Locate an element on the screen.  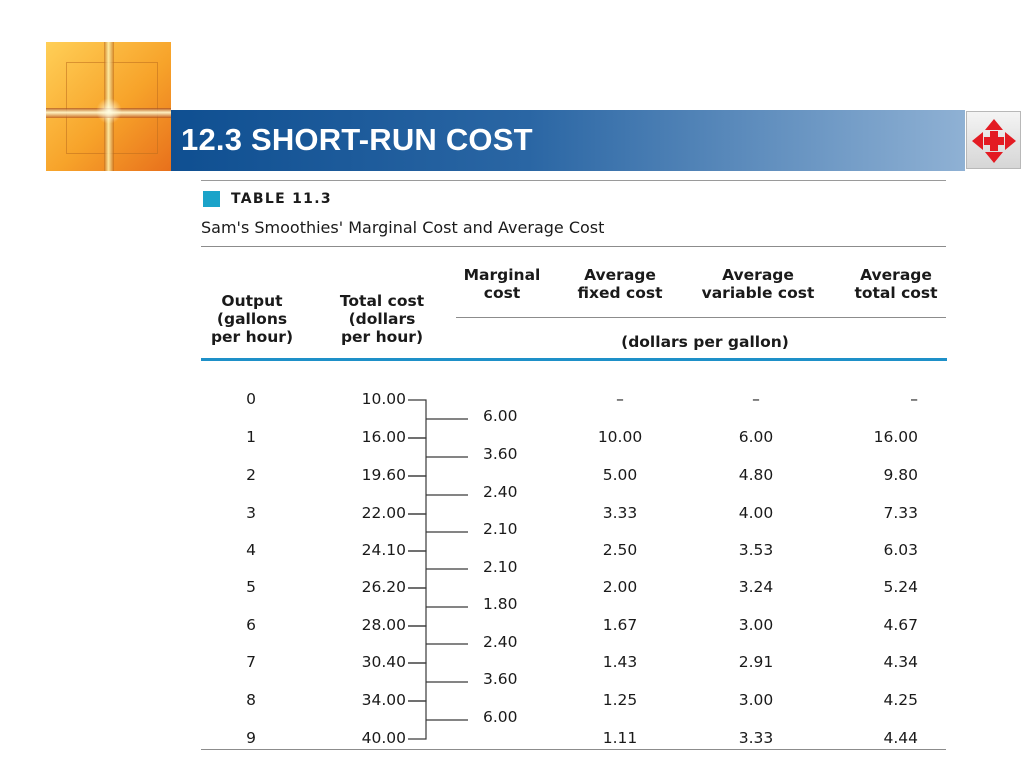
cell-average-fixed-cost: 5.00 is located at coordinates (620, 475).